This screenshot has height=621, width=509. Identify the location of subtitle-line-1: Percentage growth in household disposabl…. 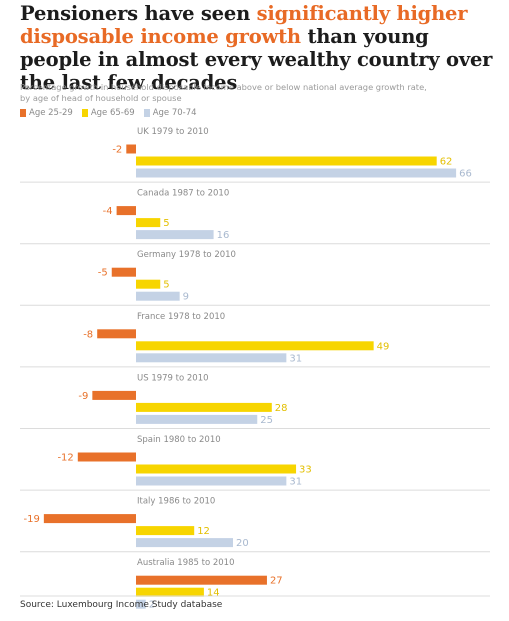
(223, 87).